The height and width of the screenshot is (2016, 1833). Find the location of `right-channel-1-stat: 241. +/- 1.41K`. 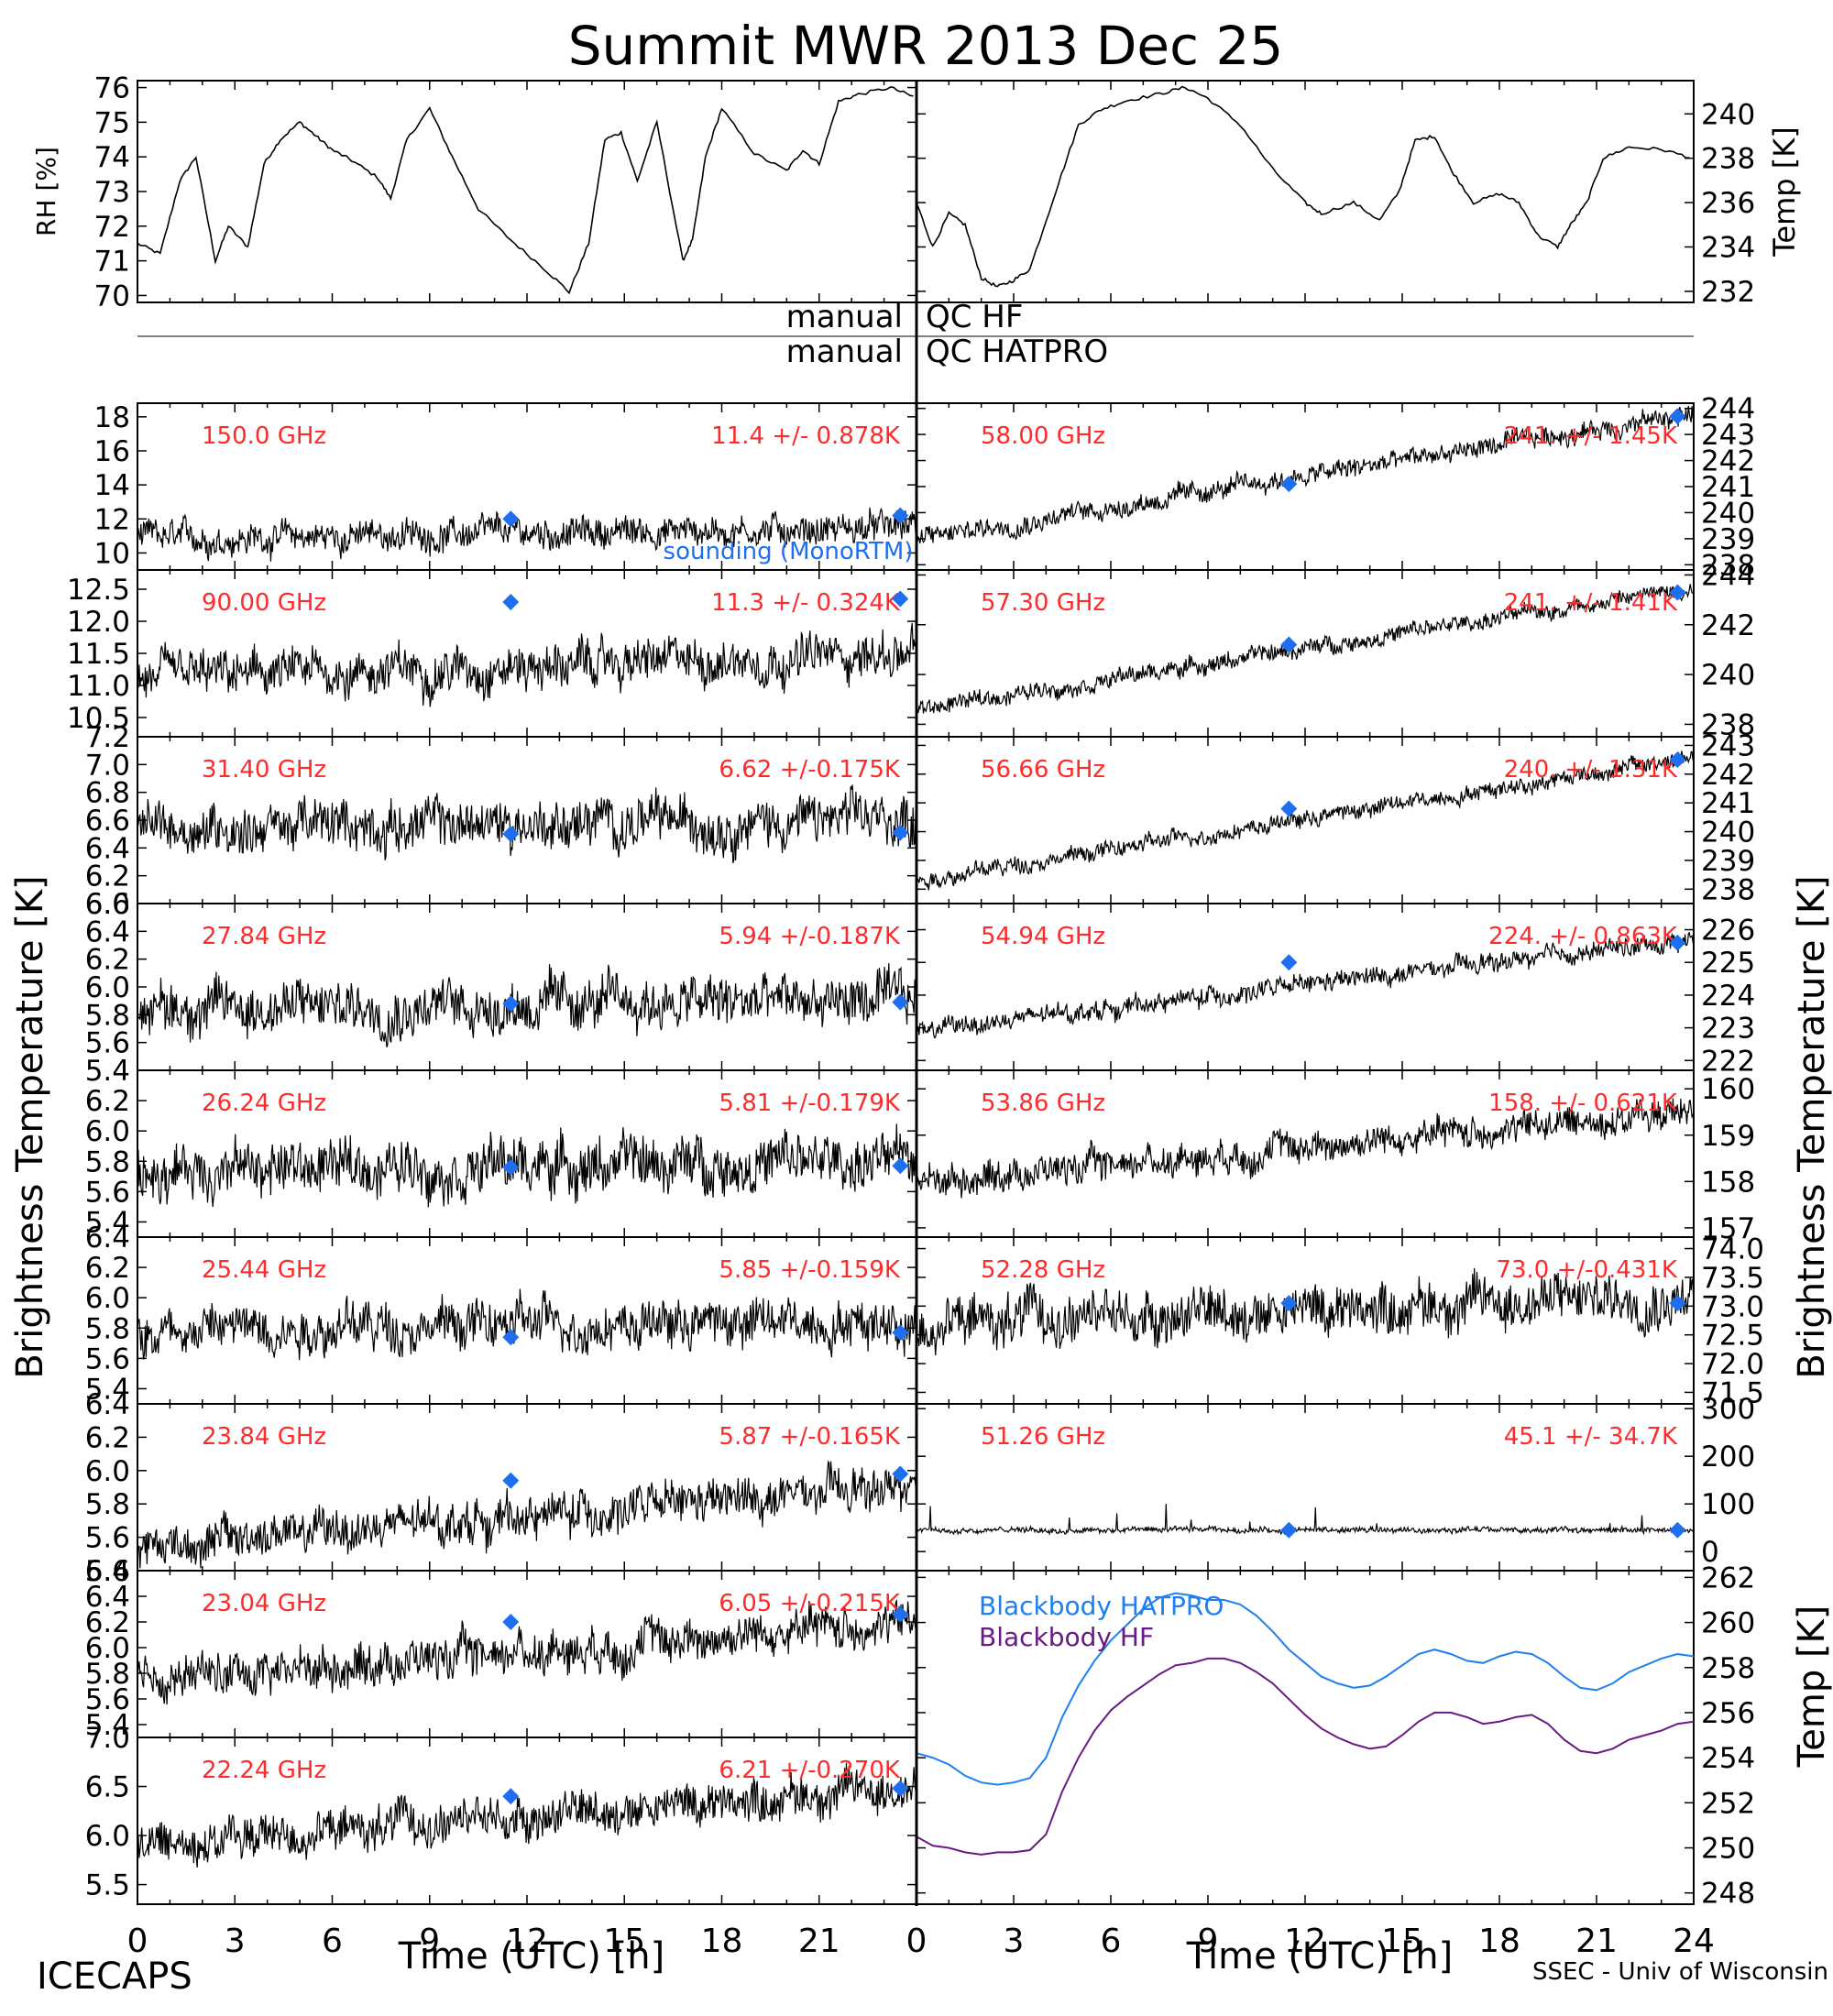

right-channel-1-stat: 241. +/- 1.41K is located at coordinates (1591, 603).